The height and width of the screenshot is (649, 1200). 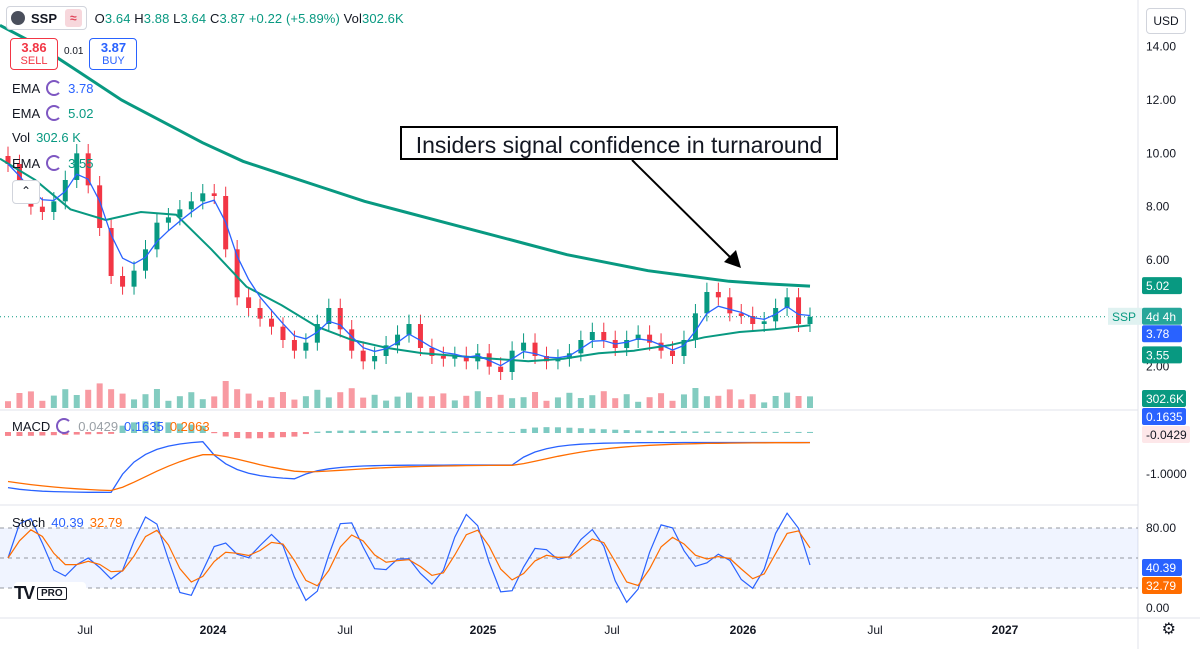 I want to click on indicator-ema-1: EMA 3.78, so click(x=53, y=88).